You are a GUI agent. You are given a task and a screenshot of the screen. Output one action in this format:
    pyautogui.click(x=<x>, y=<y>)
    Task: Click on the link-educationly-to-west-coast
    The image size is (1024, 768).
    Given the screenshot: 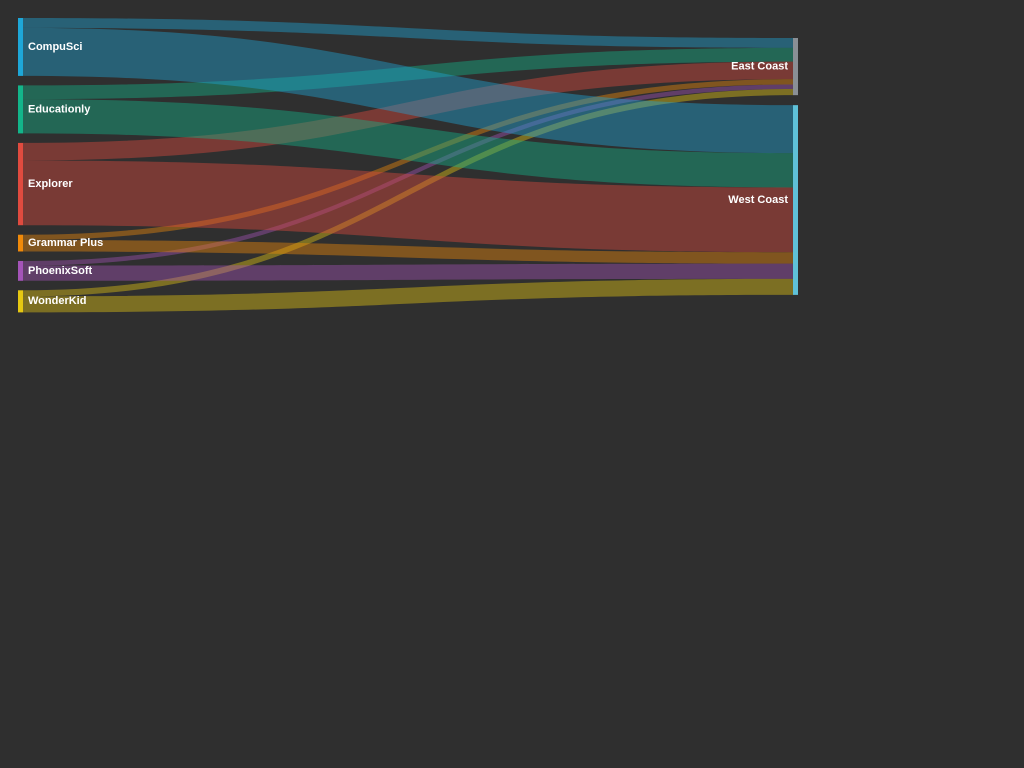 What is the action you would take?
    pyautogui.click(x=408, y=143)
    